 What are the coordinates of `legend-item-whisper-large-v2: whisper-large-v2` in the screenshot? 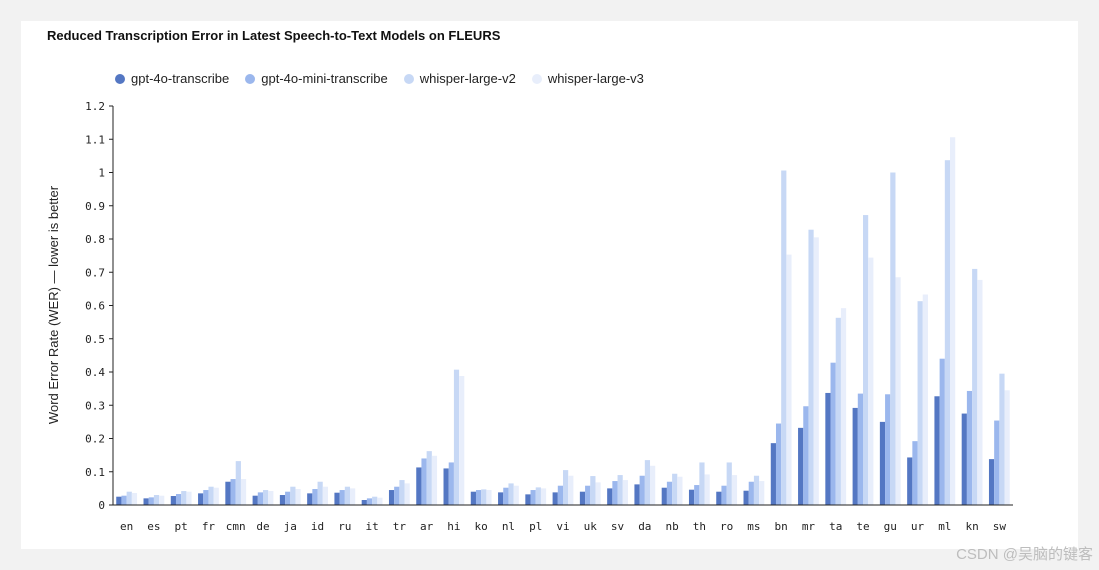 It's located at (459, 78).